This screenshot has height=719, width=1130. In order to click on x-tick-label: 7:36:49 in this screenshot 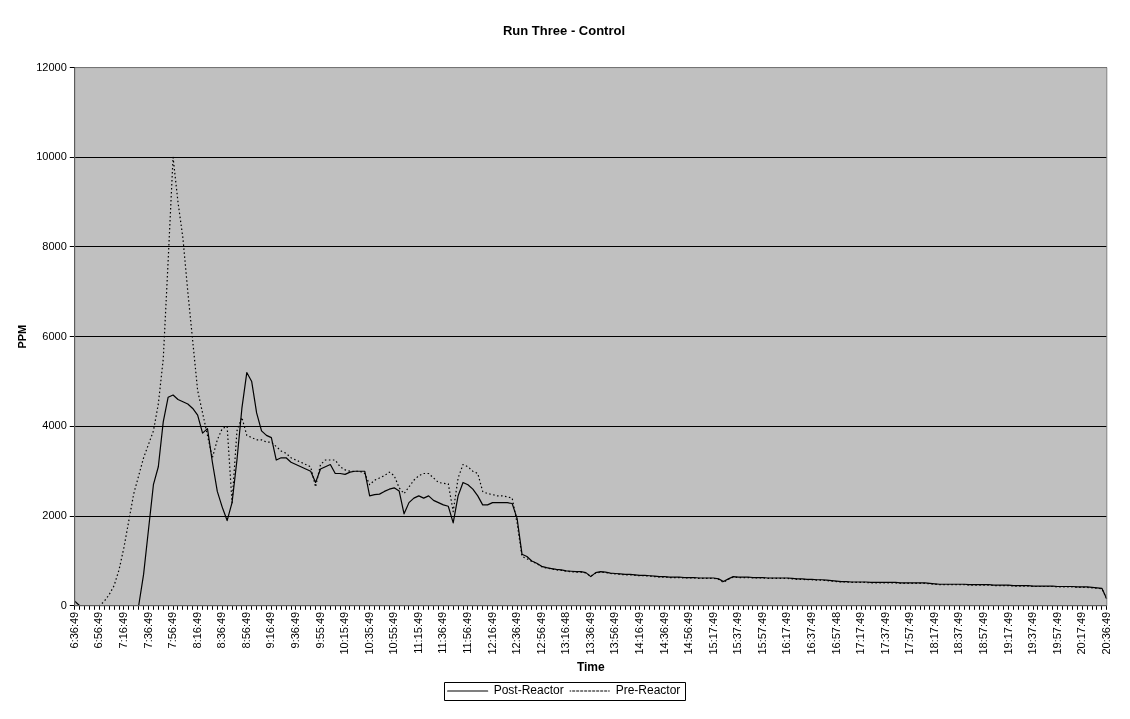, I will do `click(147, 630)`.